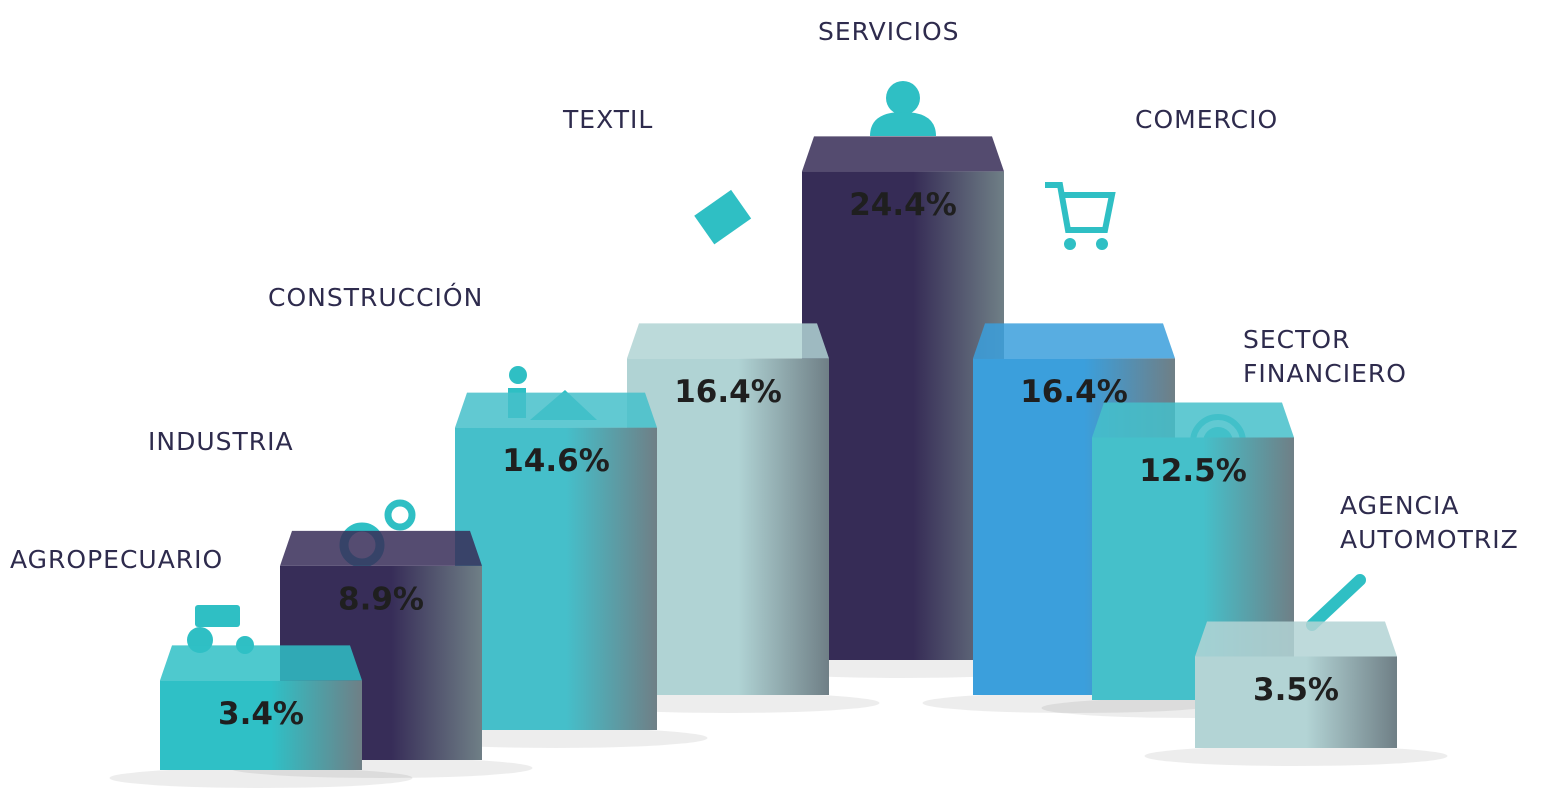 Image resolution: width=1559 pixels, height=793 pixels. I want to click on bar-group: 24.4%, so click(903, 407).